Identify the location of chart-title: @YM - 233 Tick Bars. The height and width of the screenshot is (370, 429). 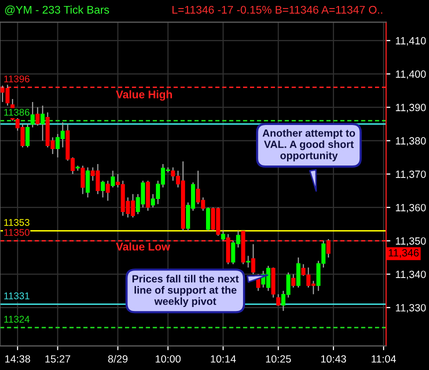
(57, 11).